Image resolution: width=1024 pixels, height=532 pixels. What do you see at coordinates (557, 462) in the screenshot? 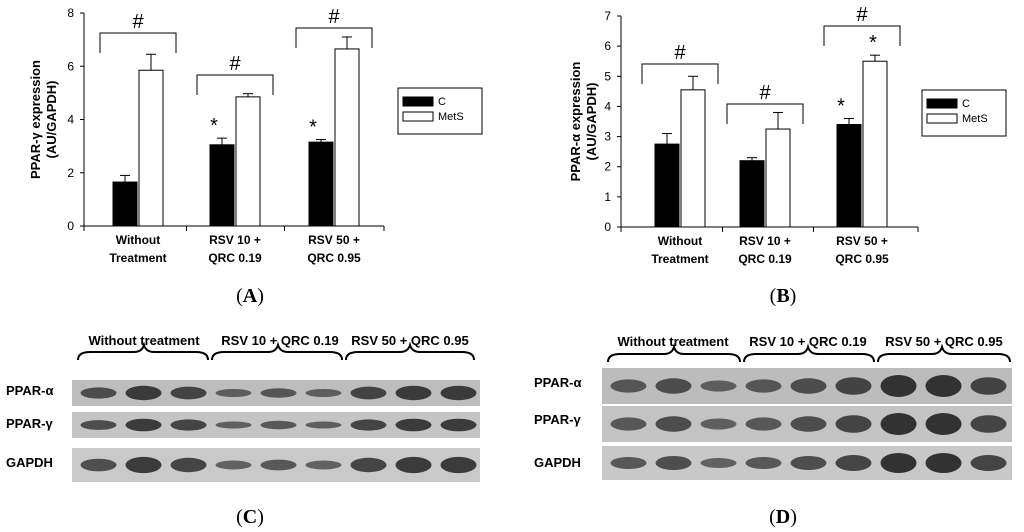
I see `blot-d-row-label-3: GAPDH` at bounding box center [557, 462].